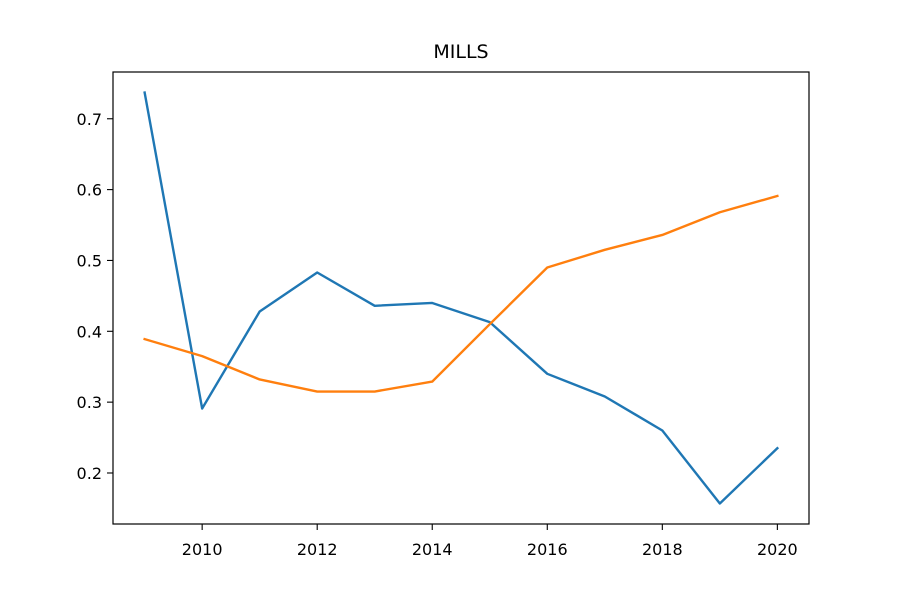  What do you see at coordinates (202, 549) in the screenshot?
I see `x-tick-label: 2010` at bounding box center [202, 549].